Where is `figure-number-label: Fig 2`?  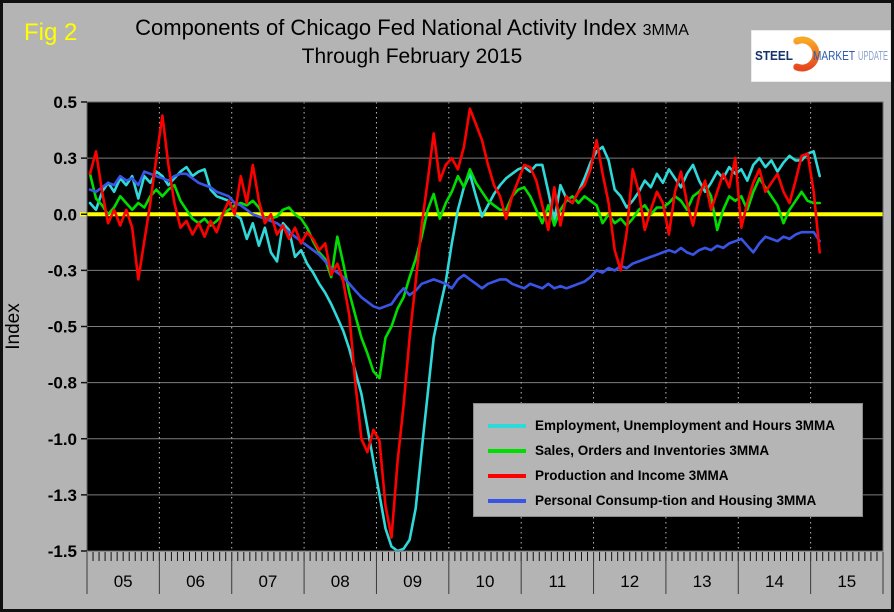 figure-number-label: Fig 2 is located at coordinates (51, 32).